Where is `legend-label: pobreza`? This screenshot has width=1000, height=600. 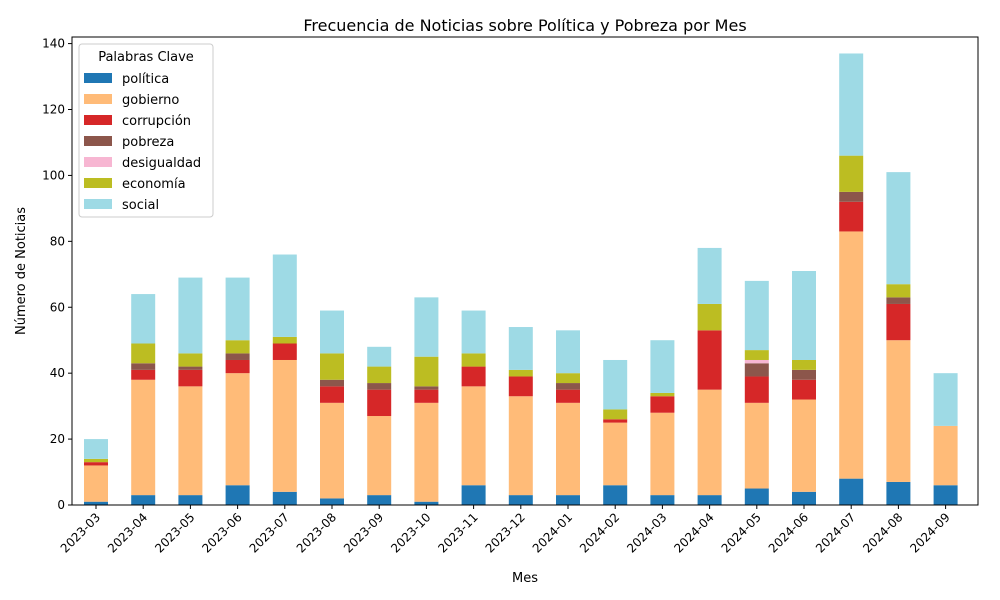
legend-label: pobreza is located at coordinates (148, 142).